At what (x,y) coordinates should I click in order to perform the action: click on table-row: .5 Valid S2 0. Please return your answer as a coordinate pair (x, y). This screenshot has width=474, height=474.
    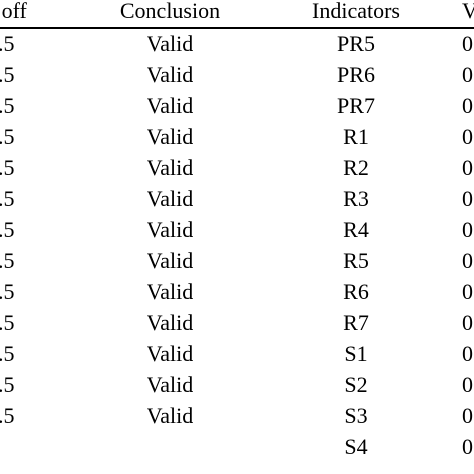
    Looking at the image, I should click on (237, 387).